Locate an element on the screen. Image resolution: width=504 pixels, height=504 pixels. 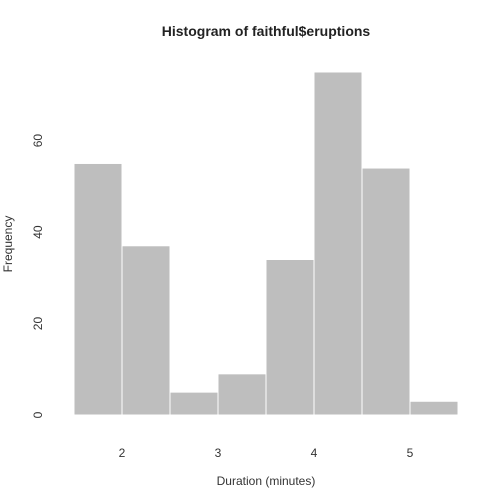
x-tick-labels: 2 3 4 5 is located at coordinates (266, 453).